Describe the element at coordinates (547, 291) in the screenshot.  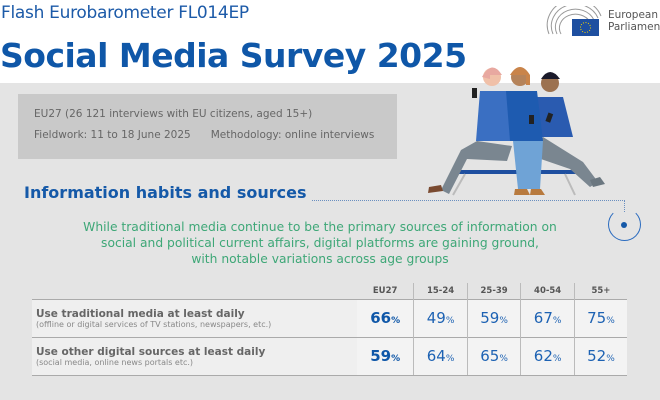
I see `column-header: 40-54` at that location.